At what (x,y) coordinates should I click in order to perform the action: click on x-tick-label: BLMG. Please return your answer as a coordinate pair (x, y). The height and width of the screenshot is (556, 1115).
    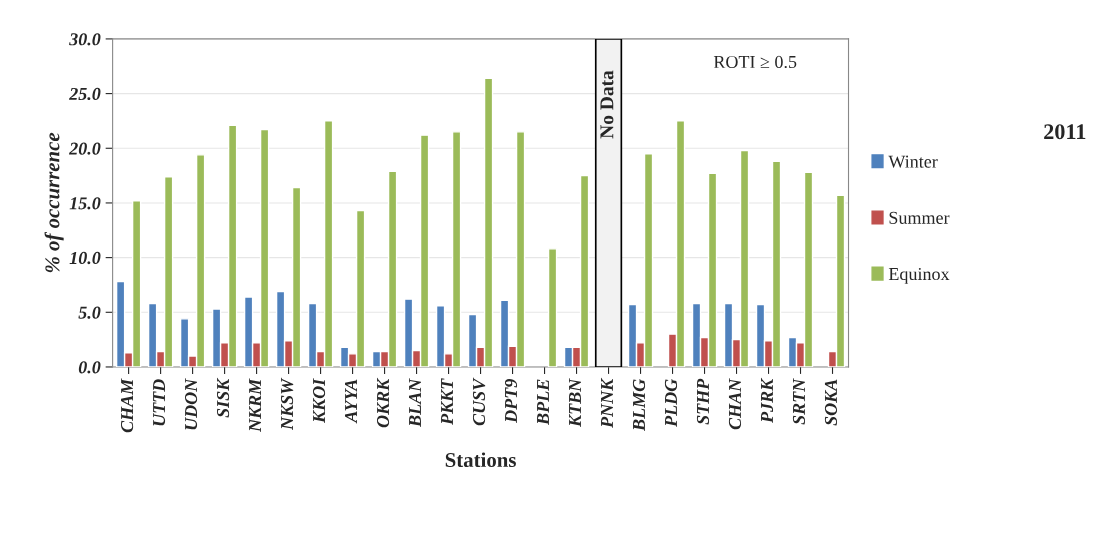
    Looking at the image, I should click on (639, 405).